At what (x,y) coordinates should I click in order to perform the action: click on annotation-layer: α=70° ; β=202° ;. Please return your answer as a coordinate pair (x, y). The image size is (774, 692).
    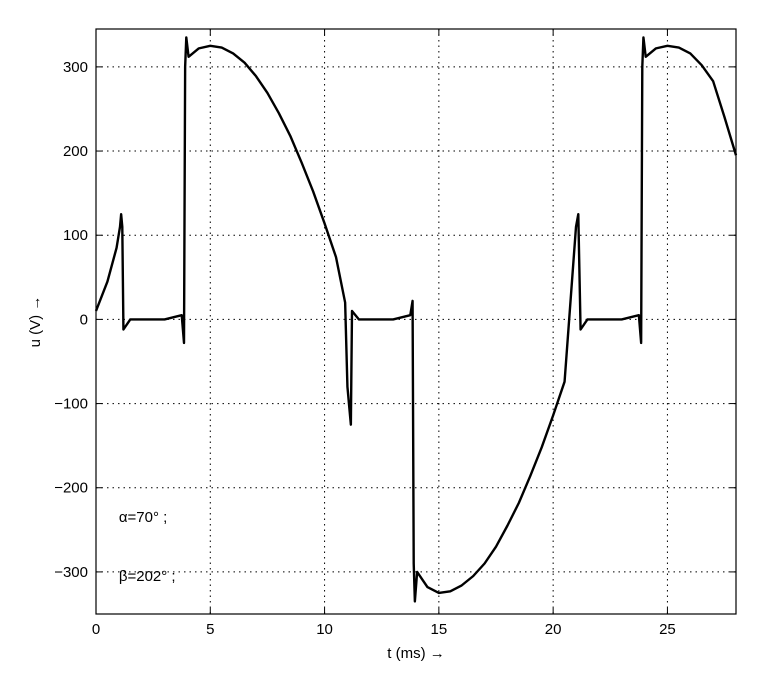
    Looking at the image, I should click on (147, 547).